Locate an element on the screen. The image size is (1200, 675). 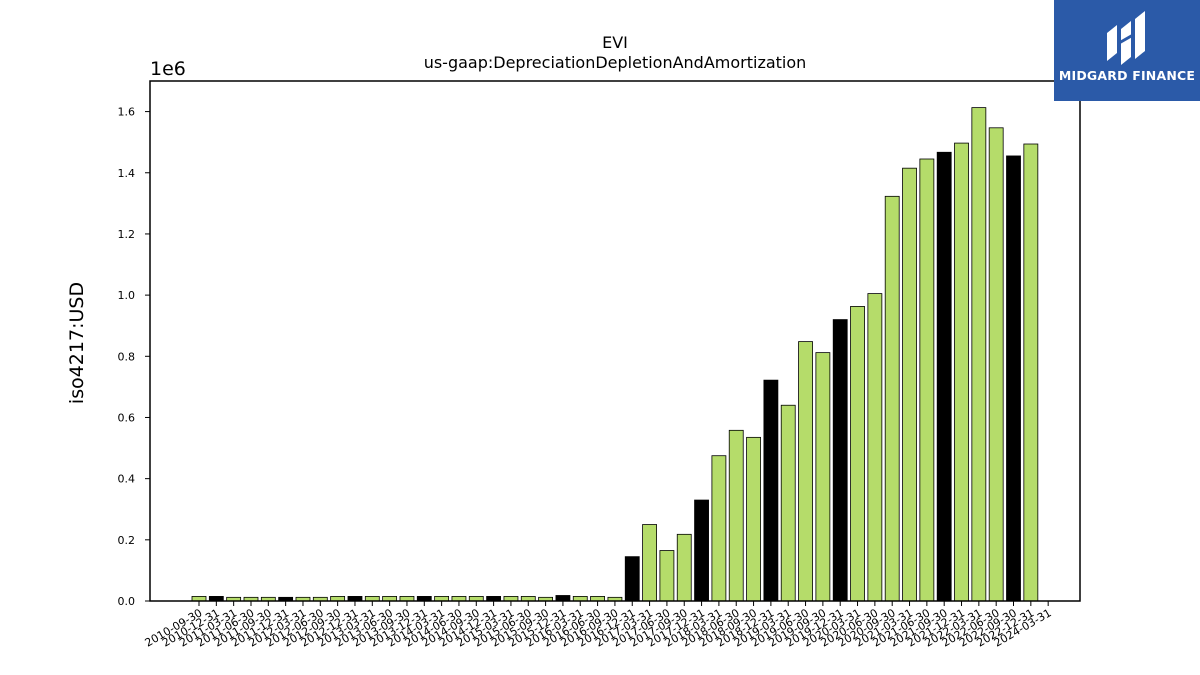
y-tick-label: 0.0 is located at coordinates (127, 601).